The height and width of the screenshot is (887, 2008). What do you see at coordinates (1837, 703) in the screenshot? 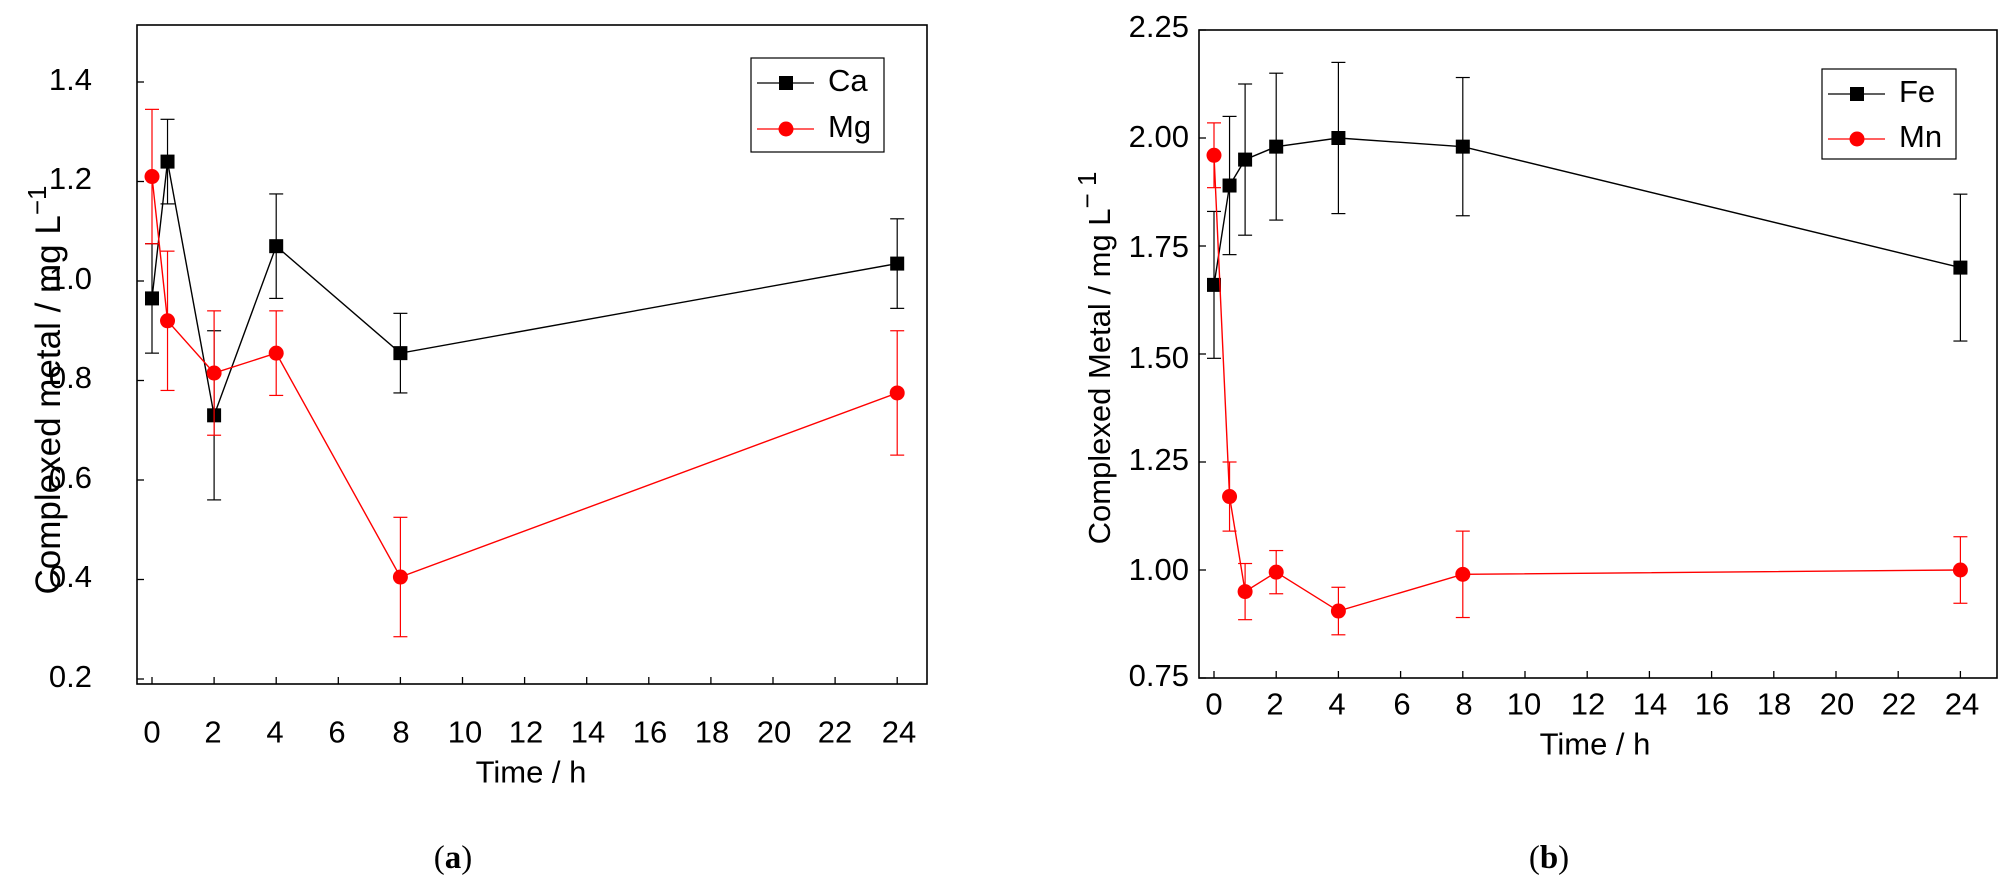
I see `chart-b-x-tick-label: 20` at bounding box center [1837, 703].